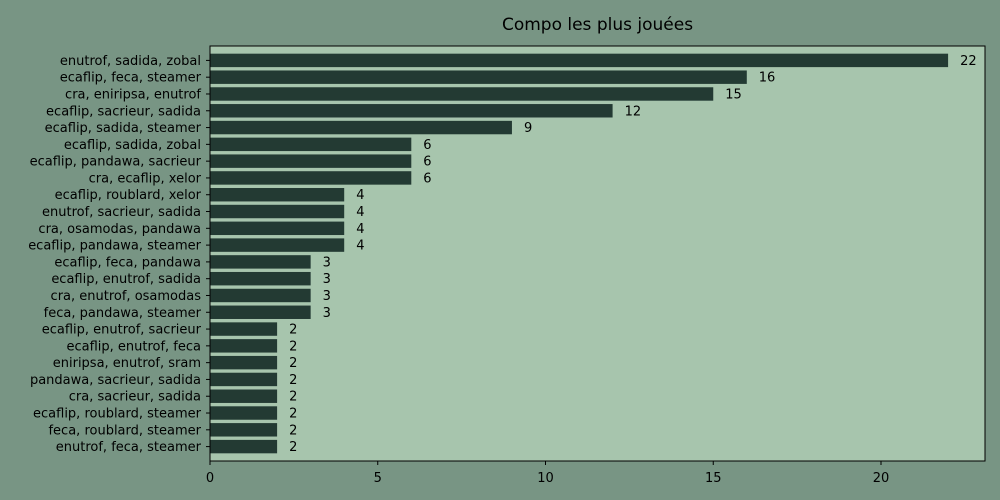 The image size is (1000, 500). What do you see at coordinates (123, 111) in the screenshot?
I see `y-tick-label: ecaflip, sacrieur, sadida` at bounding box center [123, 111].